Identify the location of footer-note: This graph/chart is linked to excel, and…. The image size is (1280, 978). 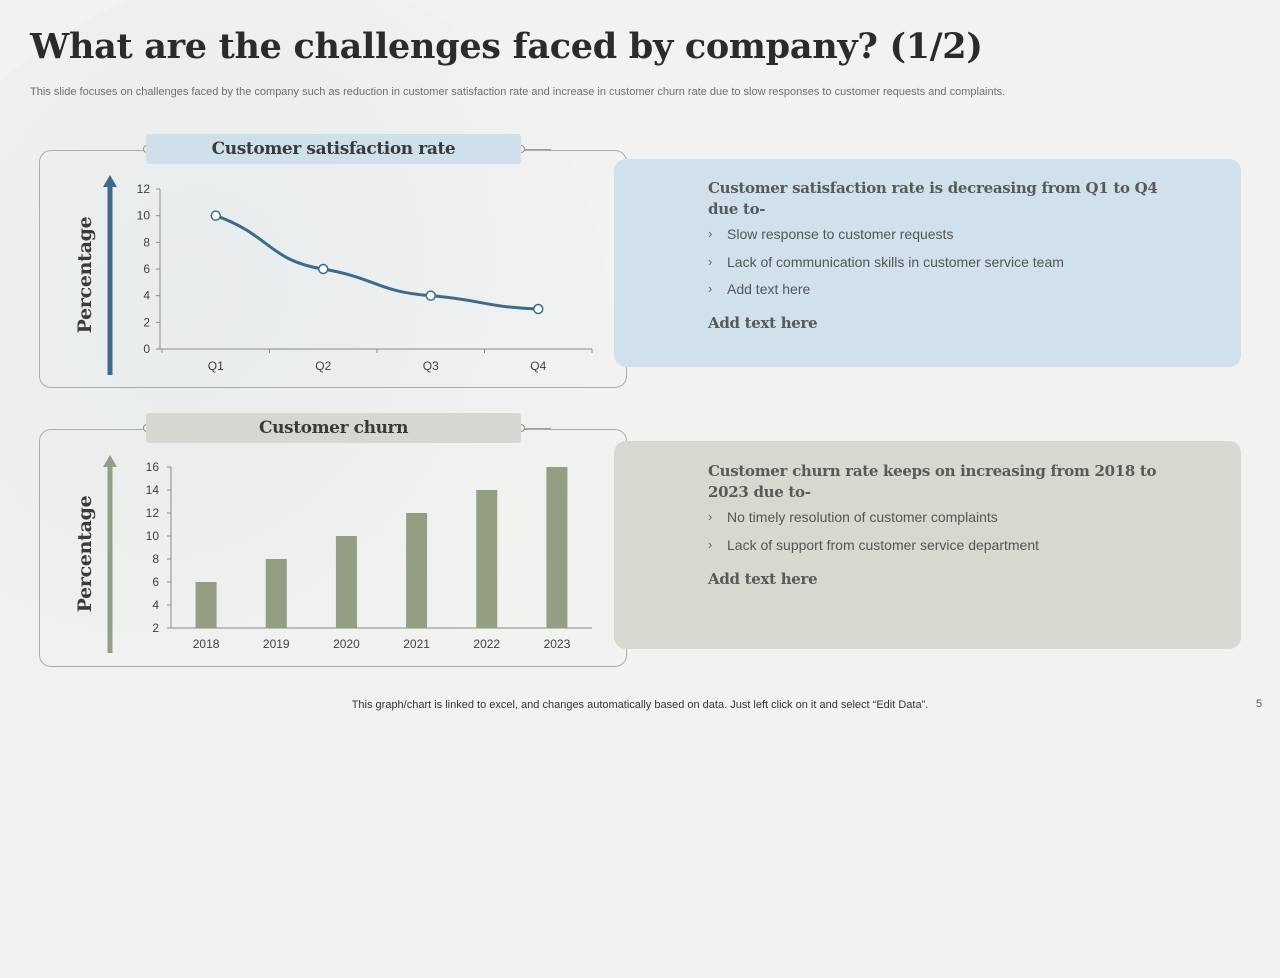
(640, 705).